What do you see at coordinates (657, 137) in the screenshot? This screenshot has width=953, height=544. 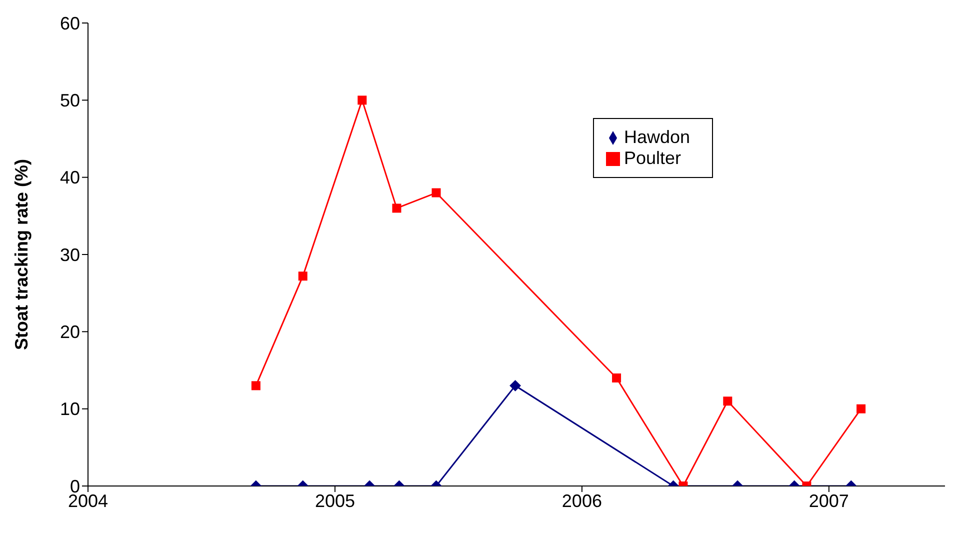 I see `legend-label: Hawdon` at bounding box center [657, 137].